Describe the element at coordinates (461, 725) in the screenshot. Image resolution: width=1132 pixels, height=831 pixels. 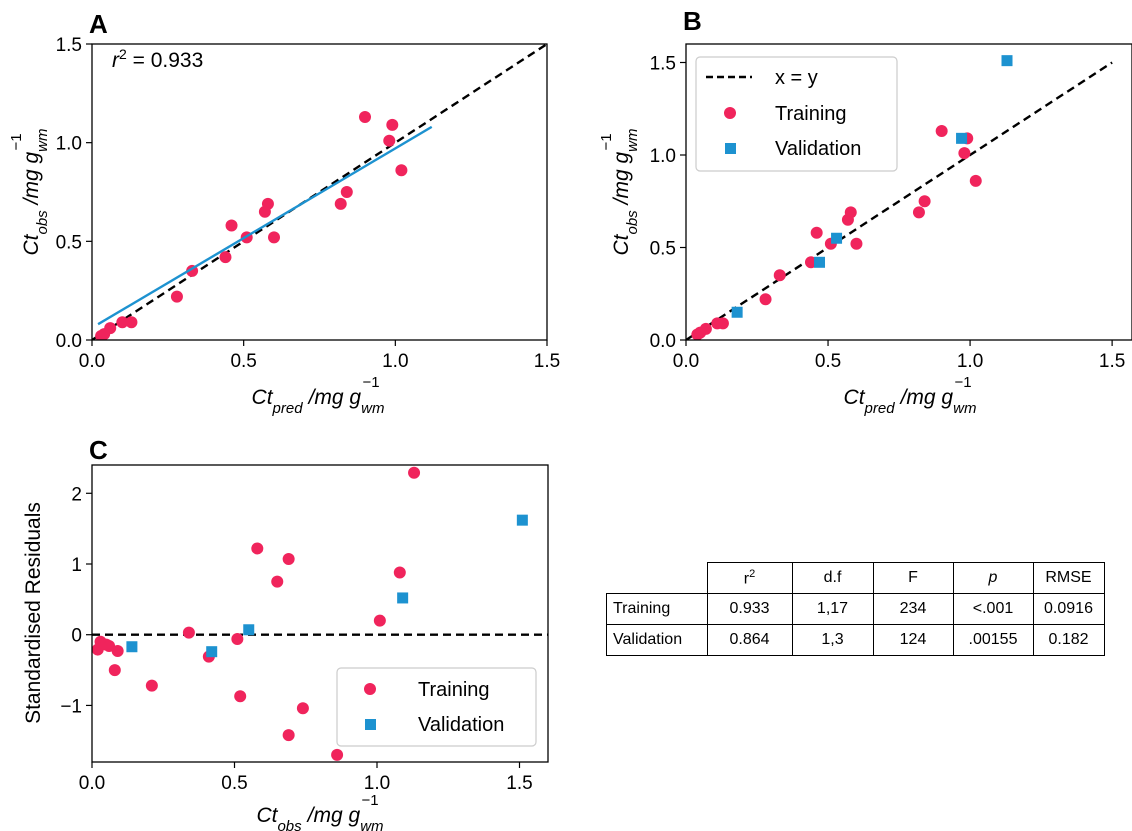
I see `panel-c-legend-validation-label: Validation` at that location.